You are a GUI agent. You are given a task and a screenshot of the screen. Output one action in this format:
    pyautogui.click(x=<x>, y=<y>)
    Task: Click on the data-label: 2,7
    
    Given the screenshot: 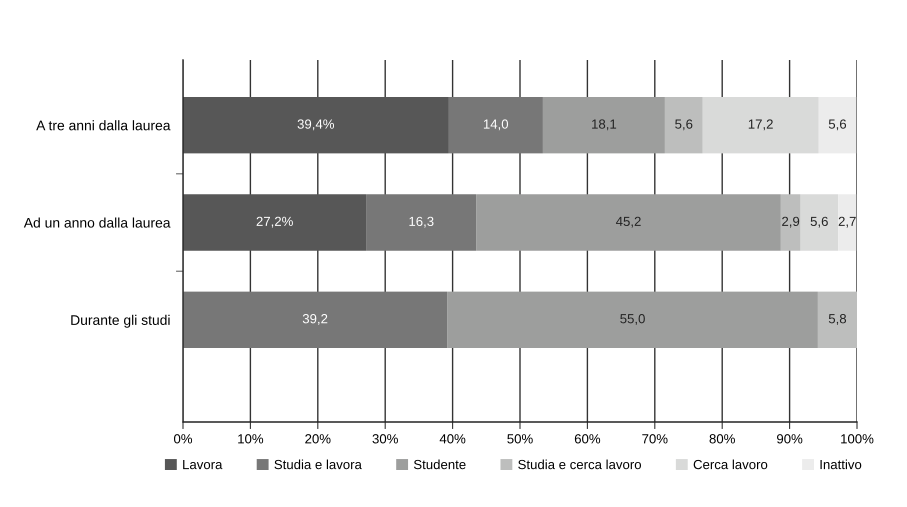 What is the action you would take?
    pyautogui.click(x=847, y=222)
    